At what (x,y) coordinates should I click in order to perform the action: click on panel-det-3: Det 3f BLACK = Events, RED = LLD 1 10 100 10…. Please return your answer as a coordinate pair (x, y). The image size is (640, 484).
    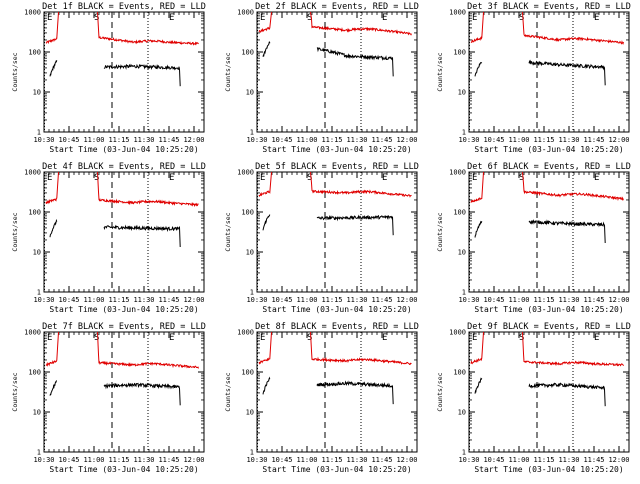
    Looking at the image, I should click on (533, 78).